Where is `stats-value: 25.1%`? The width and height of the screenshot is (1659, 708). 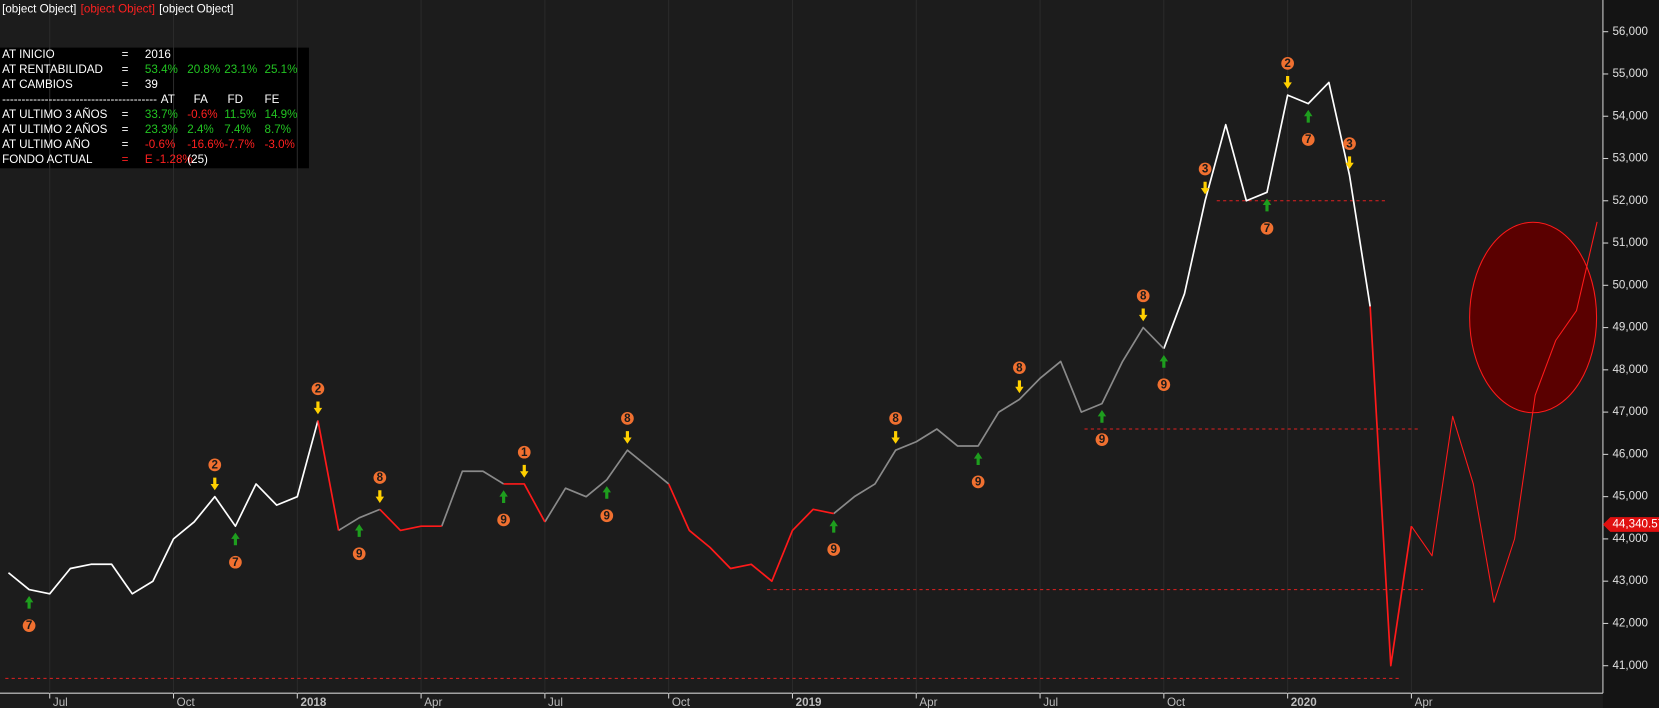 stats-value: 25.1% is located at coordinates (281, 69).